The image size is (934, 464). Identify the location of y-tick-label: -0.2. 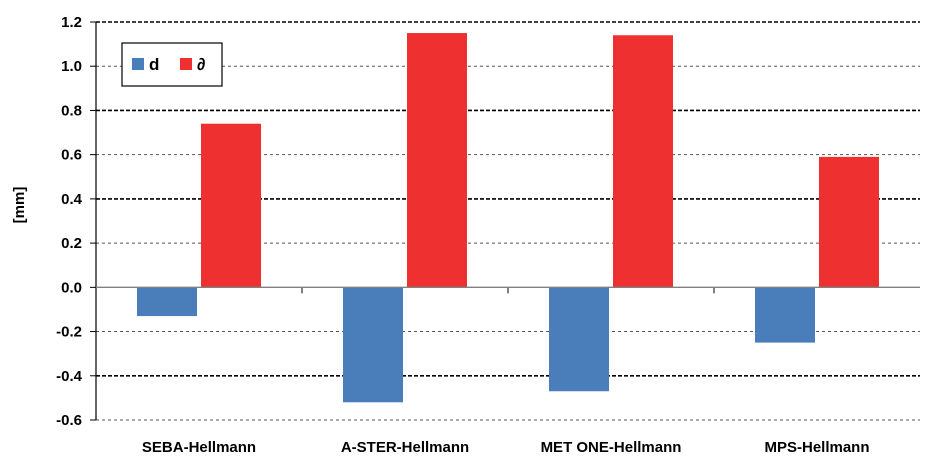
(69, 332).